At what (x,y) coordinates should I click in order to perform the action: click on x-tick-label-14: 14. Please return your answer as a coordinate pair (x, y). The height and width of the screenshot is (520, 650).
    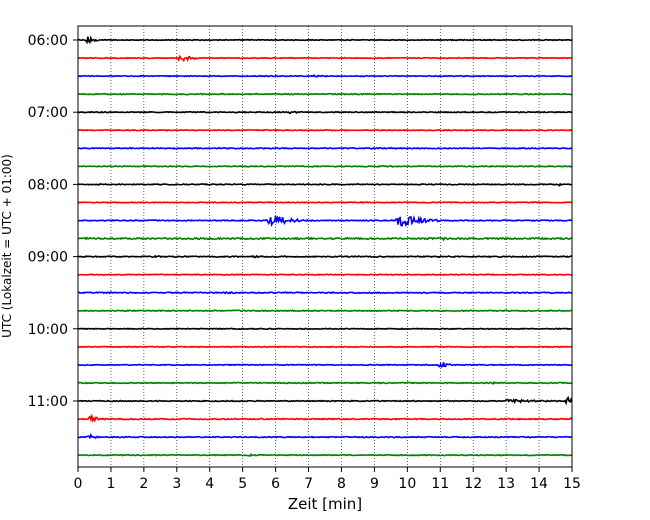
    Looking at the image, I should click on (539, 484).